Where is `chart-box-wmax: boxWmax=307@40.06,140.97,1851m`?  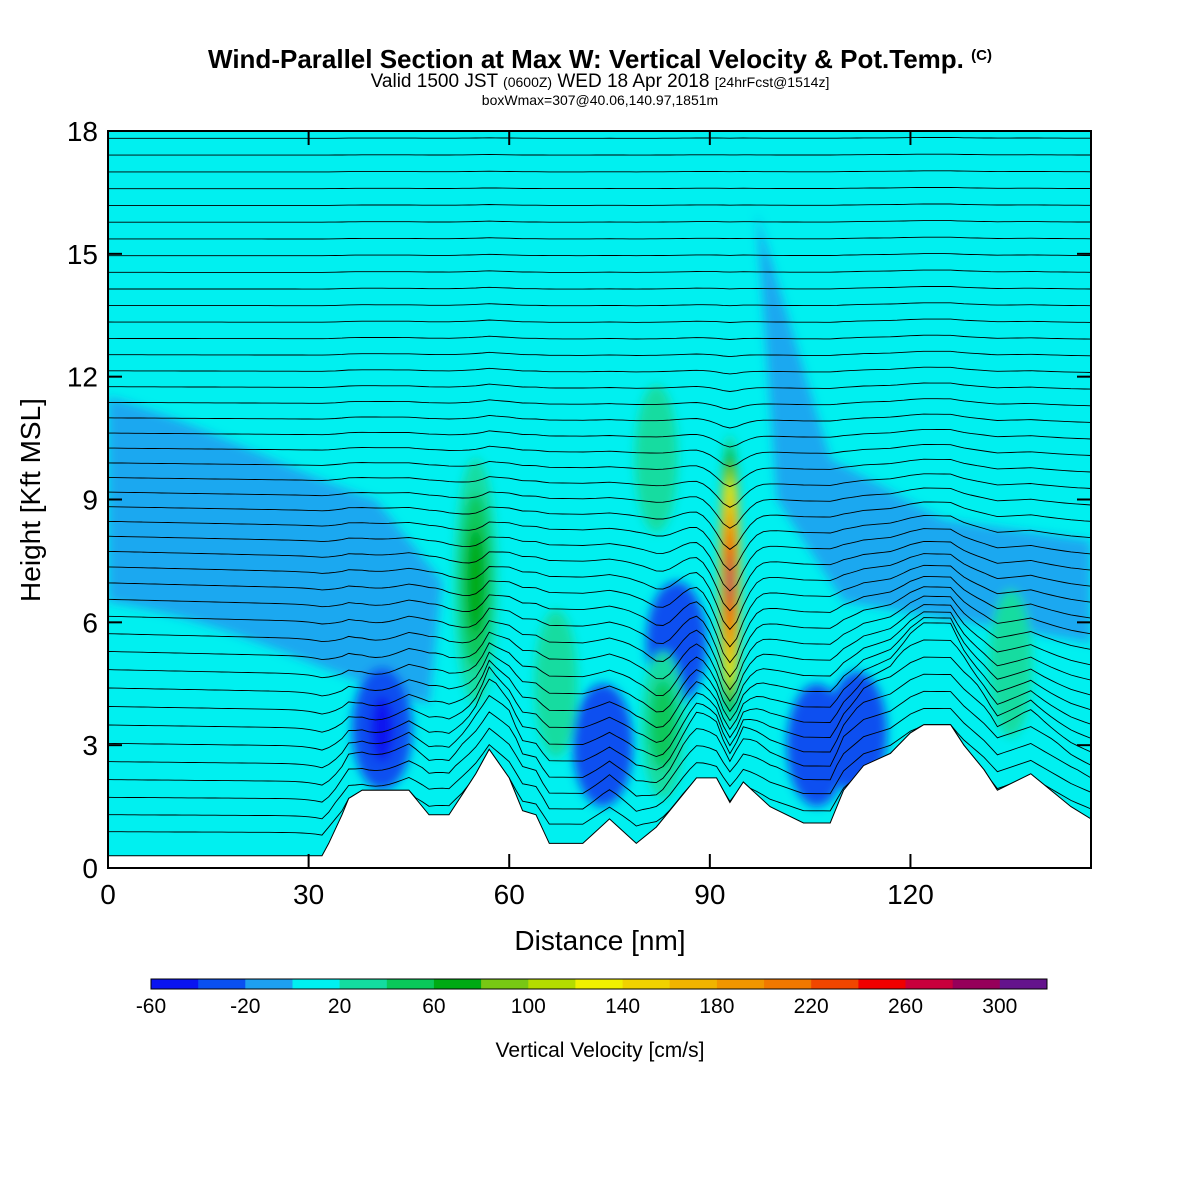
chart-box-wmax: boxWmax=307@40.06,140.97,1851m is located at coordinates (600, 100).